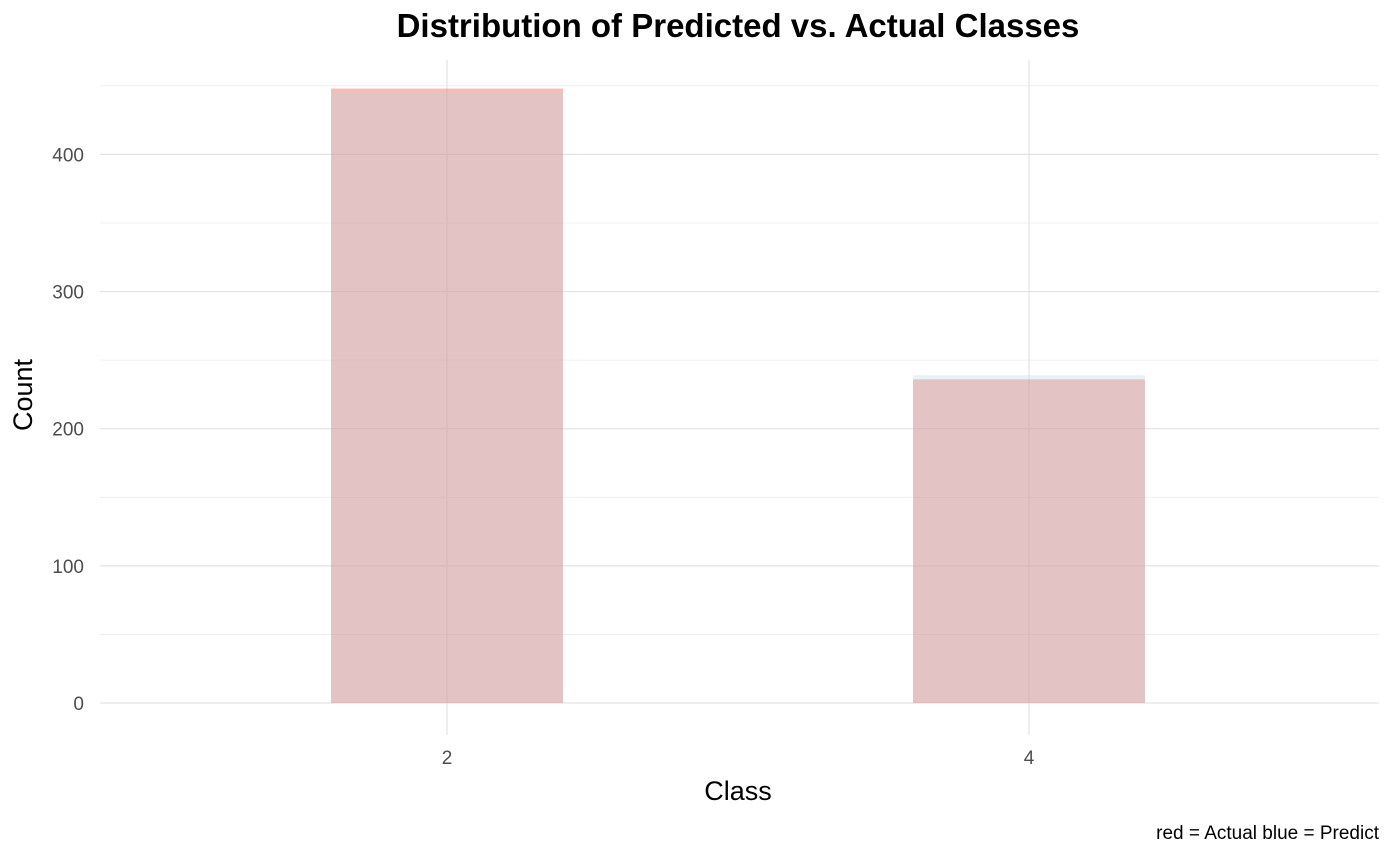 Image resolution: width=1389 pixels, height=854 pixels. What do you see at coordinates (78, 704) in the screenshot?
I see `y-tick-label: 0` at bounding box center [78, 704].